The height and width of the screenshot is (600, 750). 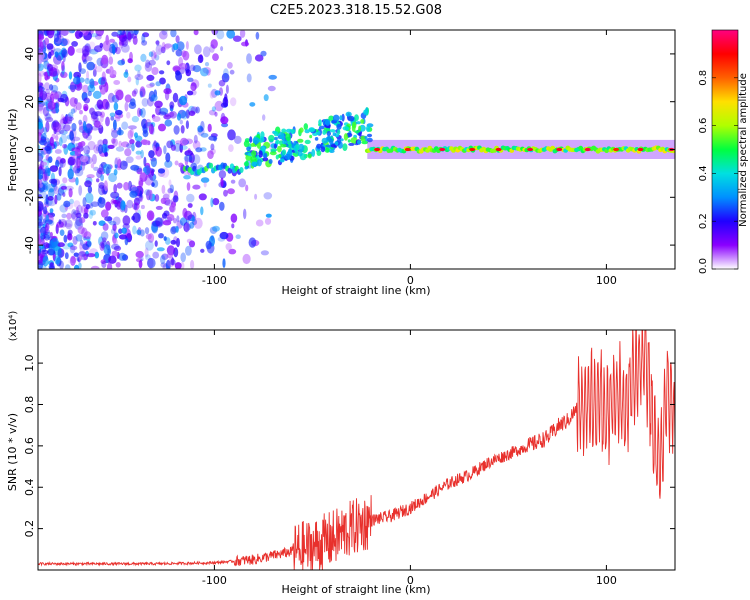 What do you see at coordinates (13, 326) in the screenshot?
I see `snr-y-multiplier: (x10⁴)` at bounding box center [13, 326].